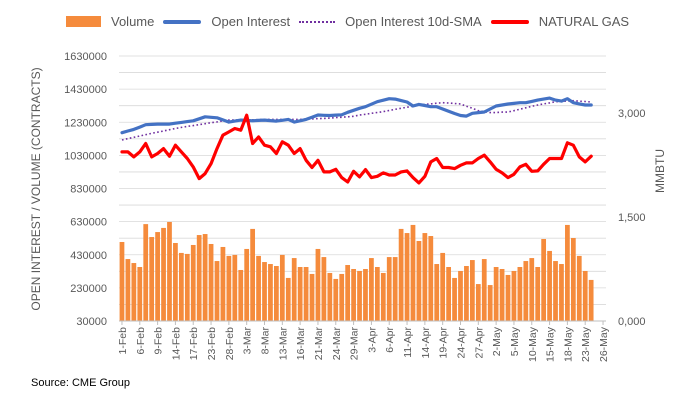  Describe the element at coordinates (632, 114) in the screenshot. I see `right-tick-label: 3,000` at that location.